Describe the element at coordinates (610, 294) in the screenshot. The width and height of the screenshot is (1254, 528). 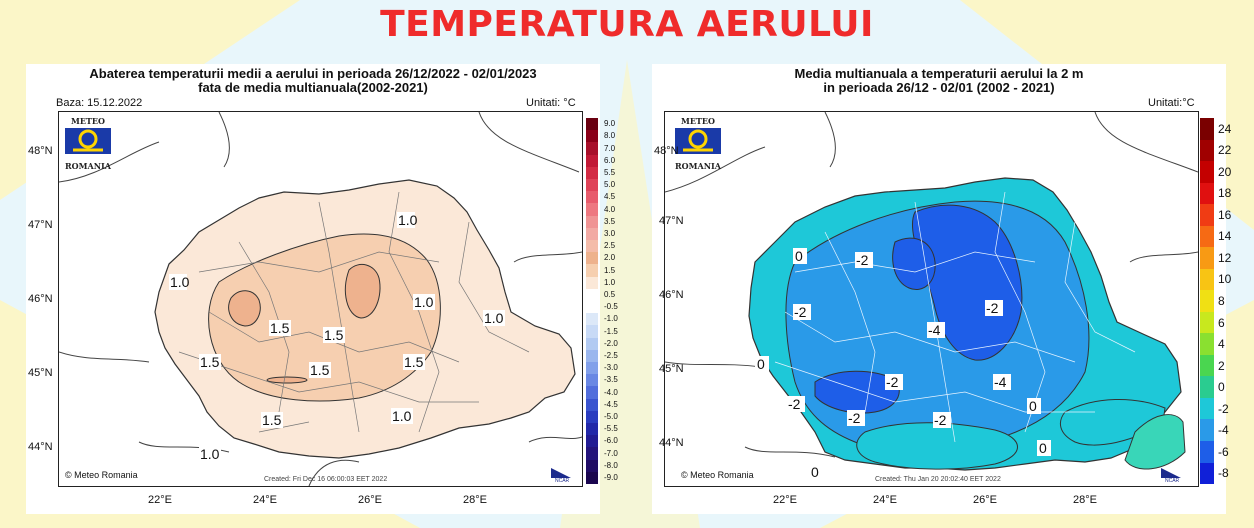
I see `colorbar-tick-label: 0.5` at that location.